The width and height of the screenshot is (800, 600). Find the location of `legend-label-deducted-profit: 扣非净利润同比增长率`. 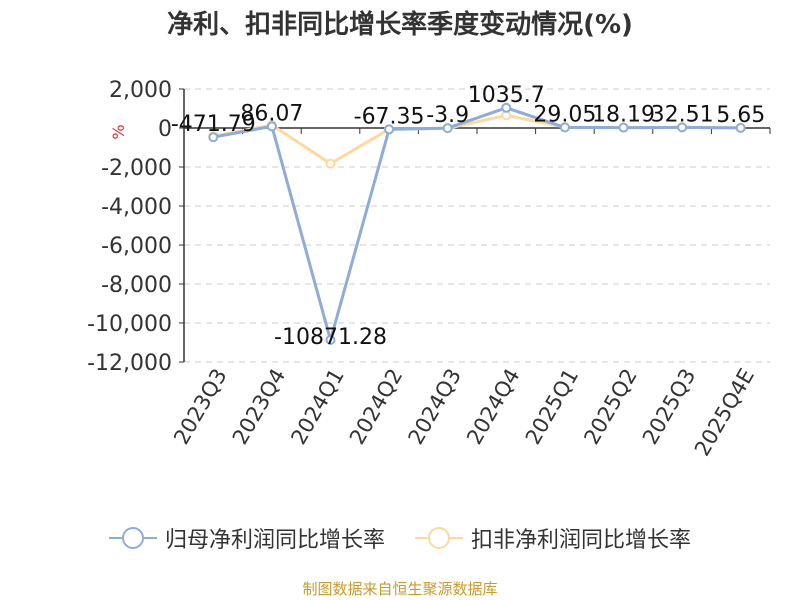

legend-label-deducted-profit: 扣非净利润同比增长率 is located at coordinates (581, 540).